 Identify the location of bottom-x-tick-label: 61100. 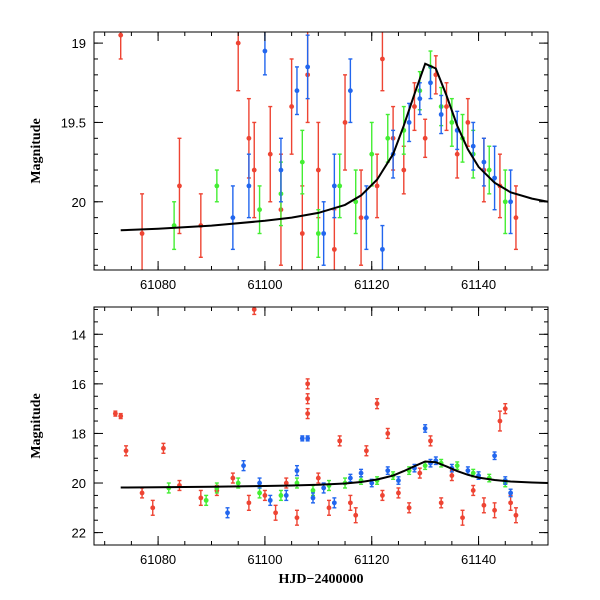
(264, 559).